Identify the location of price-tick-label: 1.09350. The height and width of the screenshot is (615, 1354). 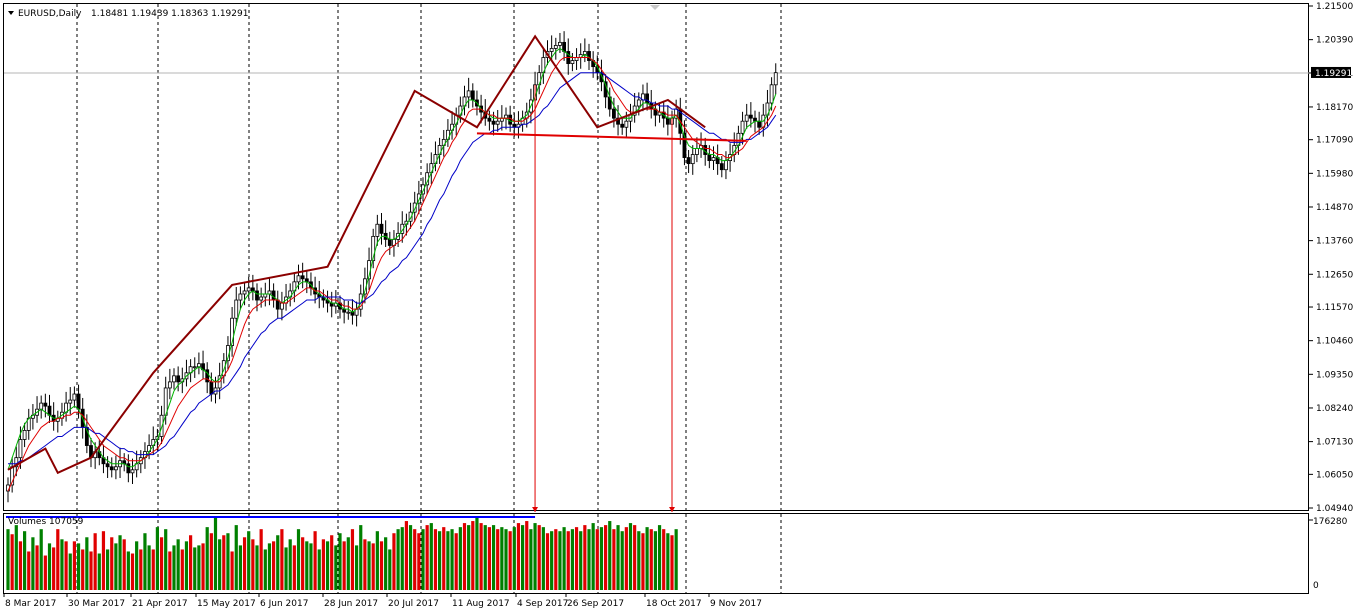
(1334, 375).